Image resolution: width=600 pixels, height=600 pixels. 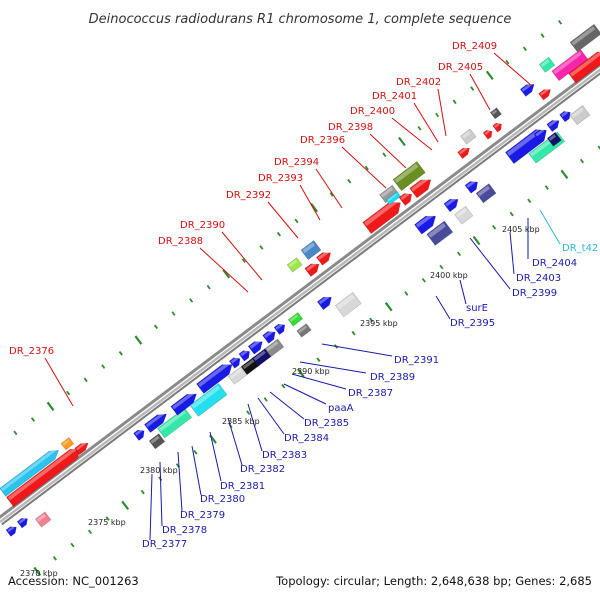 I want to click on gene-label: paaA, so click(x=341, y=408).